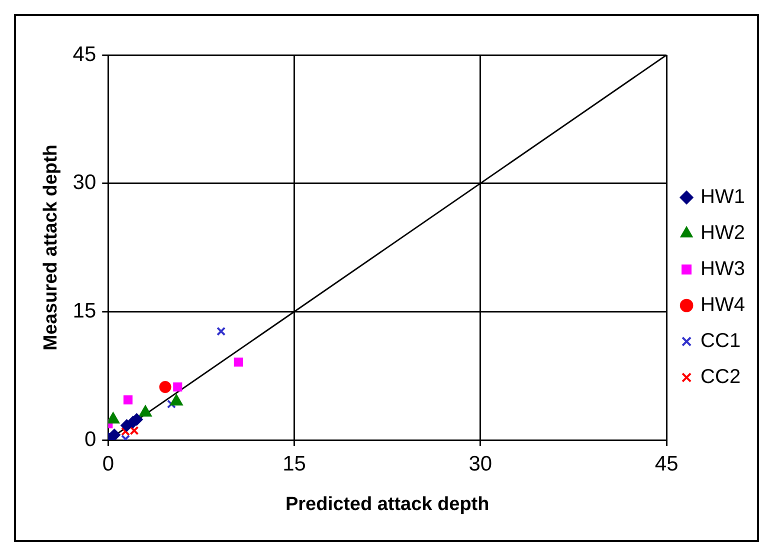 Image resolution: width=761 pixels, height=544 pixels. Describe the element at coordinates (723, 197) in the screenshot. I see `legend-label: HW1` at that location.